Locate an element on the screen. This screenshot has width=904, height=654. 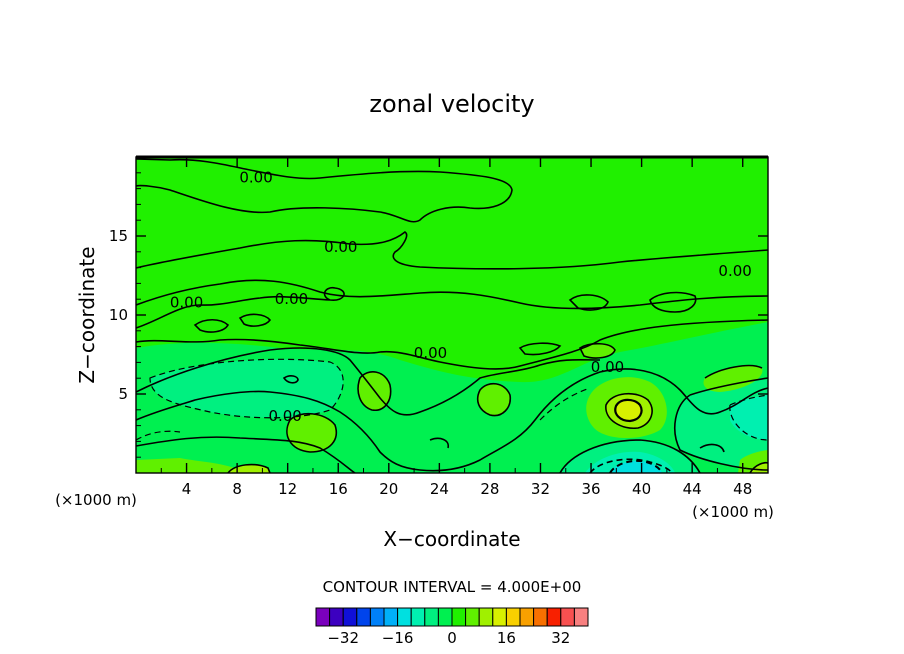
x-tick-label: 4 is located at coordinates (187, 489).